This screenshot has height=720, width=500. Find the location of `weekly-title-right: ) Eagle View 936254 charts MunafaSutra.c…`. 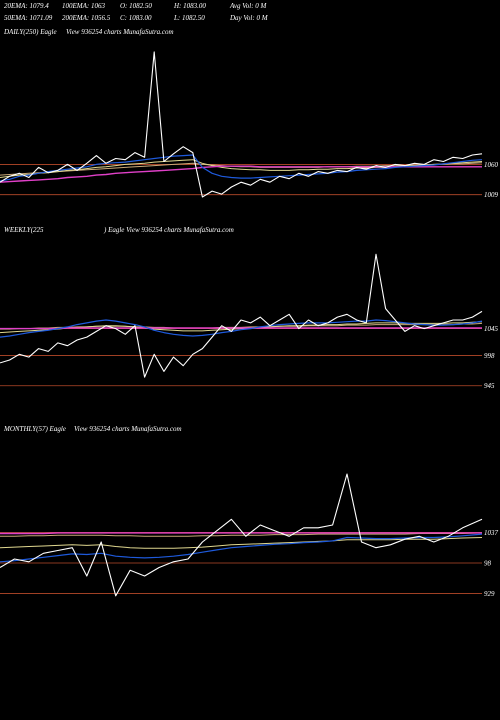

weekly-title-right: ) Eagle View 936254 charts MunafaSutra.c… is located at coordinates (169, 230).